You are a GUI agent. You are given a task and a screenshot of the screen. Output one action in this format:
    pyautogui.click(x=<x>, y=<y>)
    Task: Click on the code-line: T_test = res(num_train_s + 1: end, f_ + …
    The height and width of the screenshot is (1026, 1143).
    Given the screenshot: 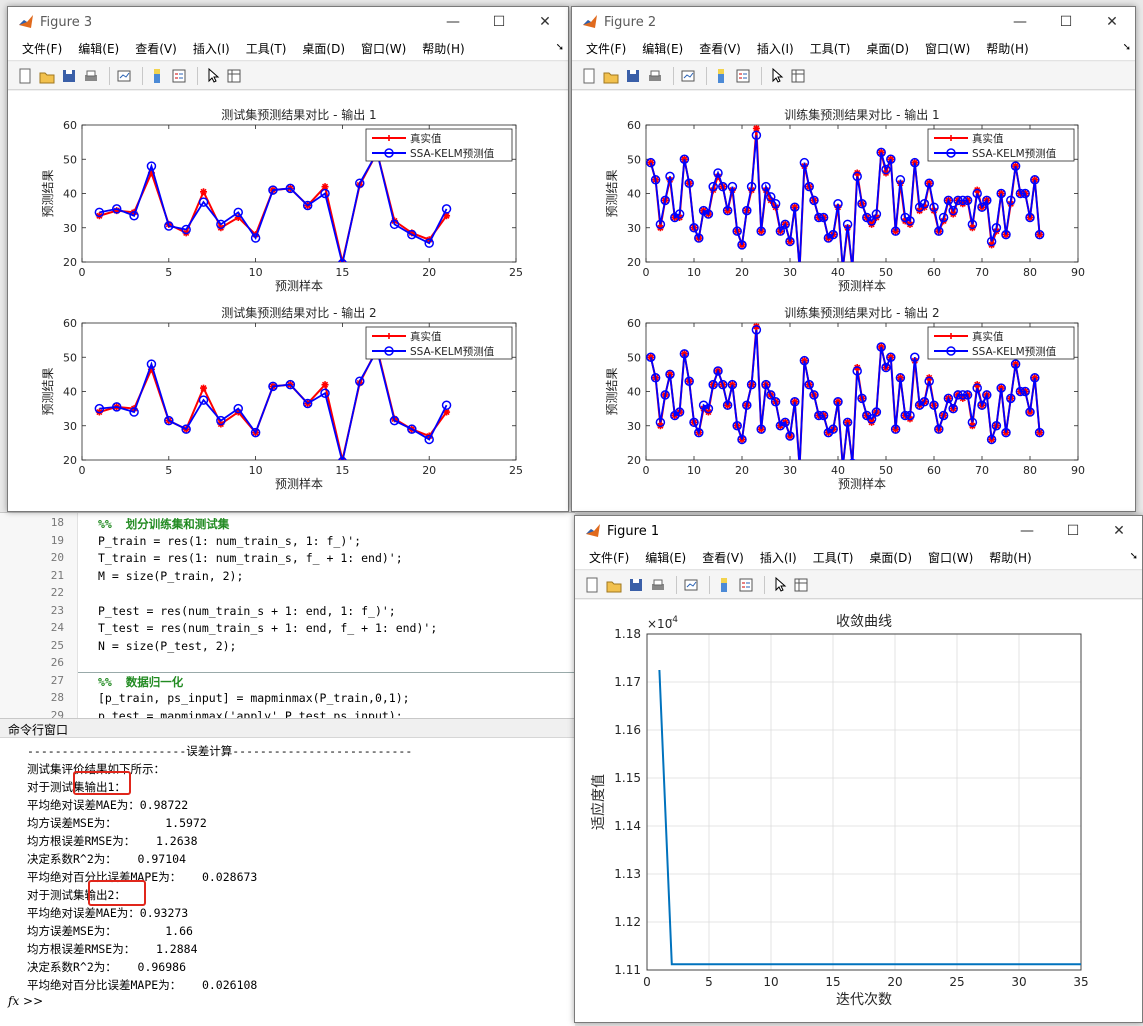 What is the action you would take?
    pyautogui.click(x=268, y=628)
    